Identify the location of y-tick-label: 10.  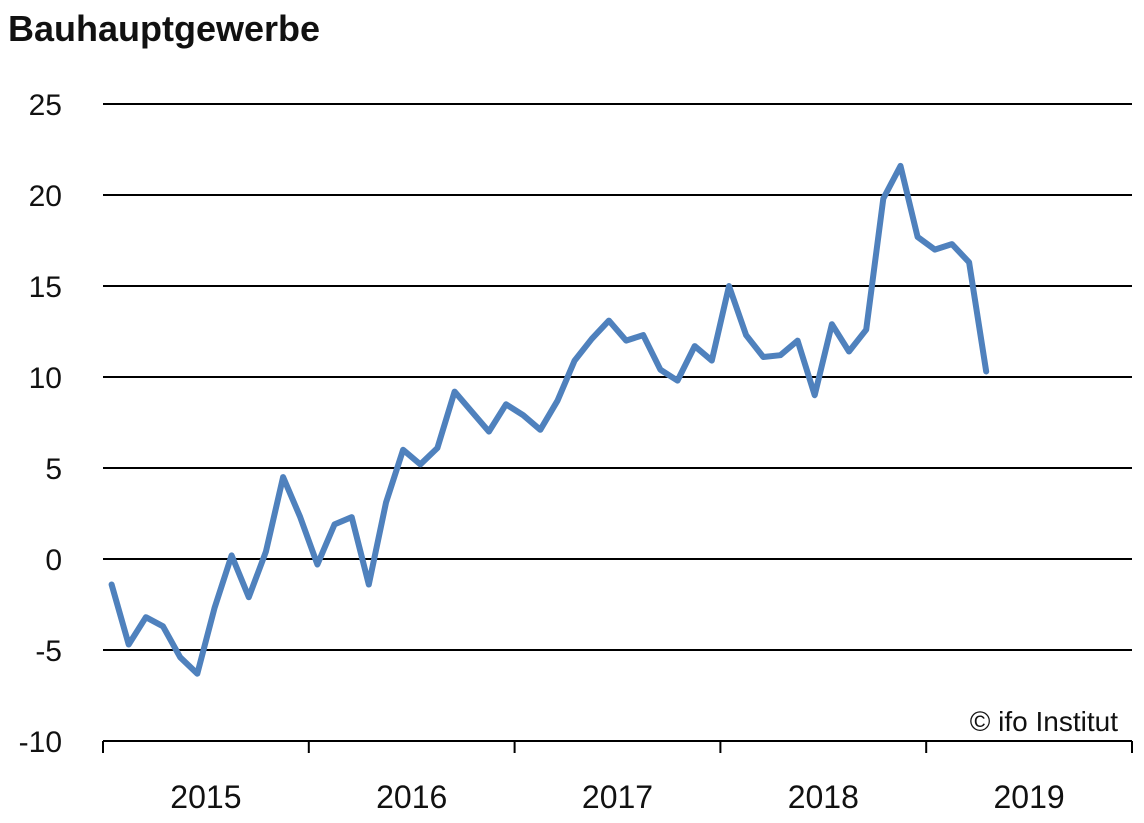
(45, 378).